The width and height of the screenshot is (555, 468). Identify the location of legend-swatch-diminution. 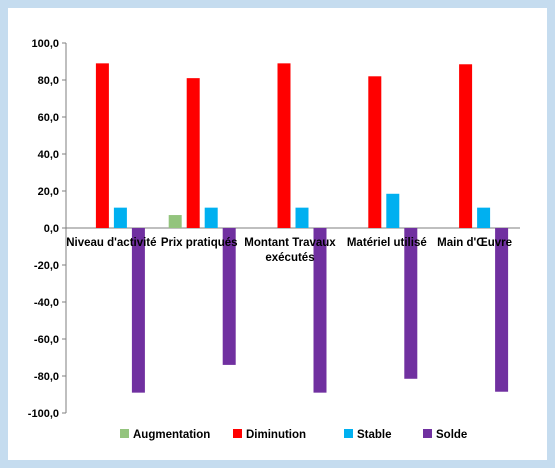
(237, 433).